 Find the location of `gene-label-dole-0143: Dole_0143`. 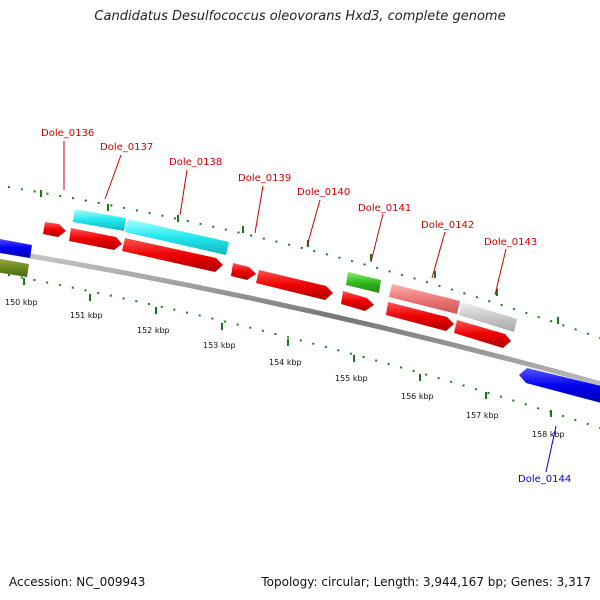

gene-label-dole-0143: Dole_0143 is located at coordinates (510, 242).